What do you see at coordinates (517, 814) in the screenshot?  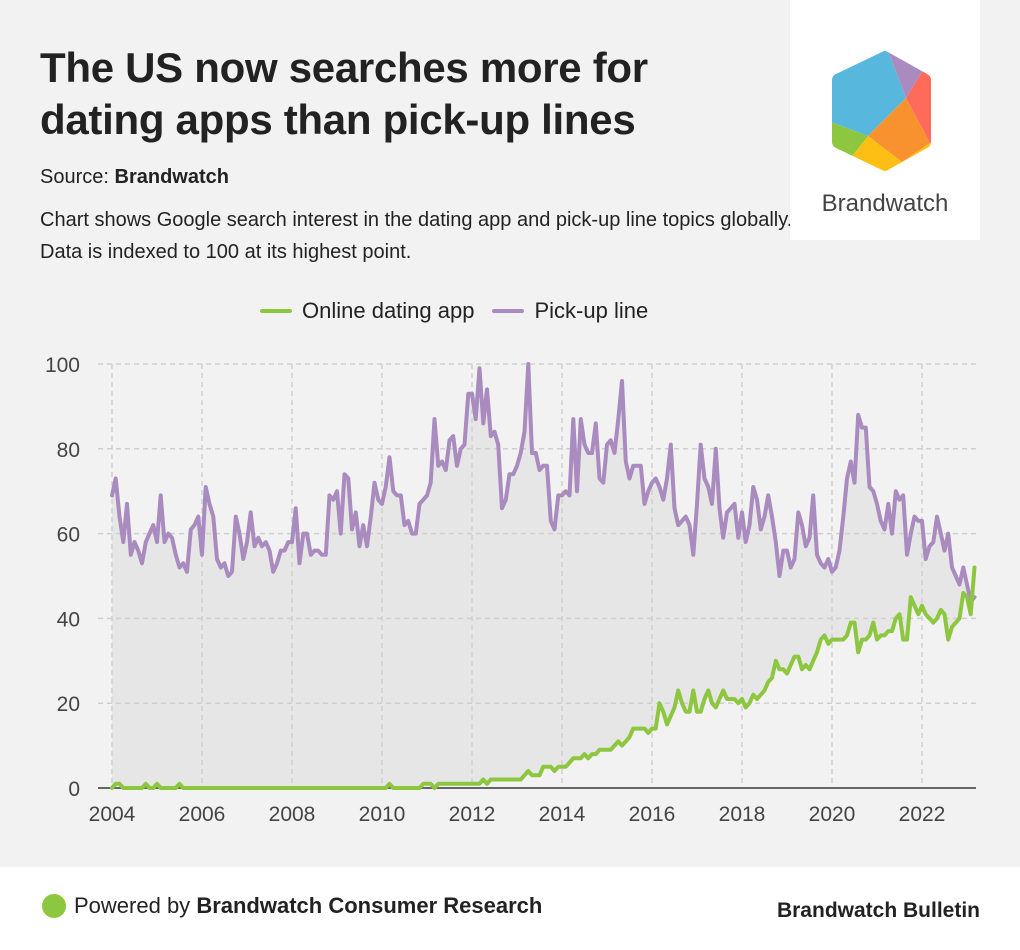 I see `x-tick-labels: 2004 2006 2008 2010 2012 2014 2016 2018 2020 2022` at bounding box center [517, 814].